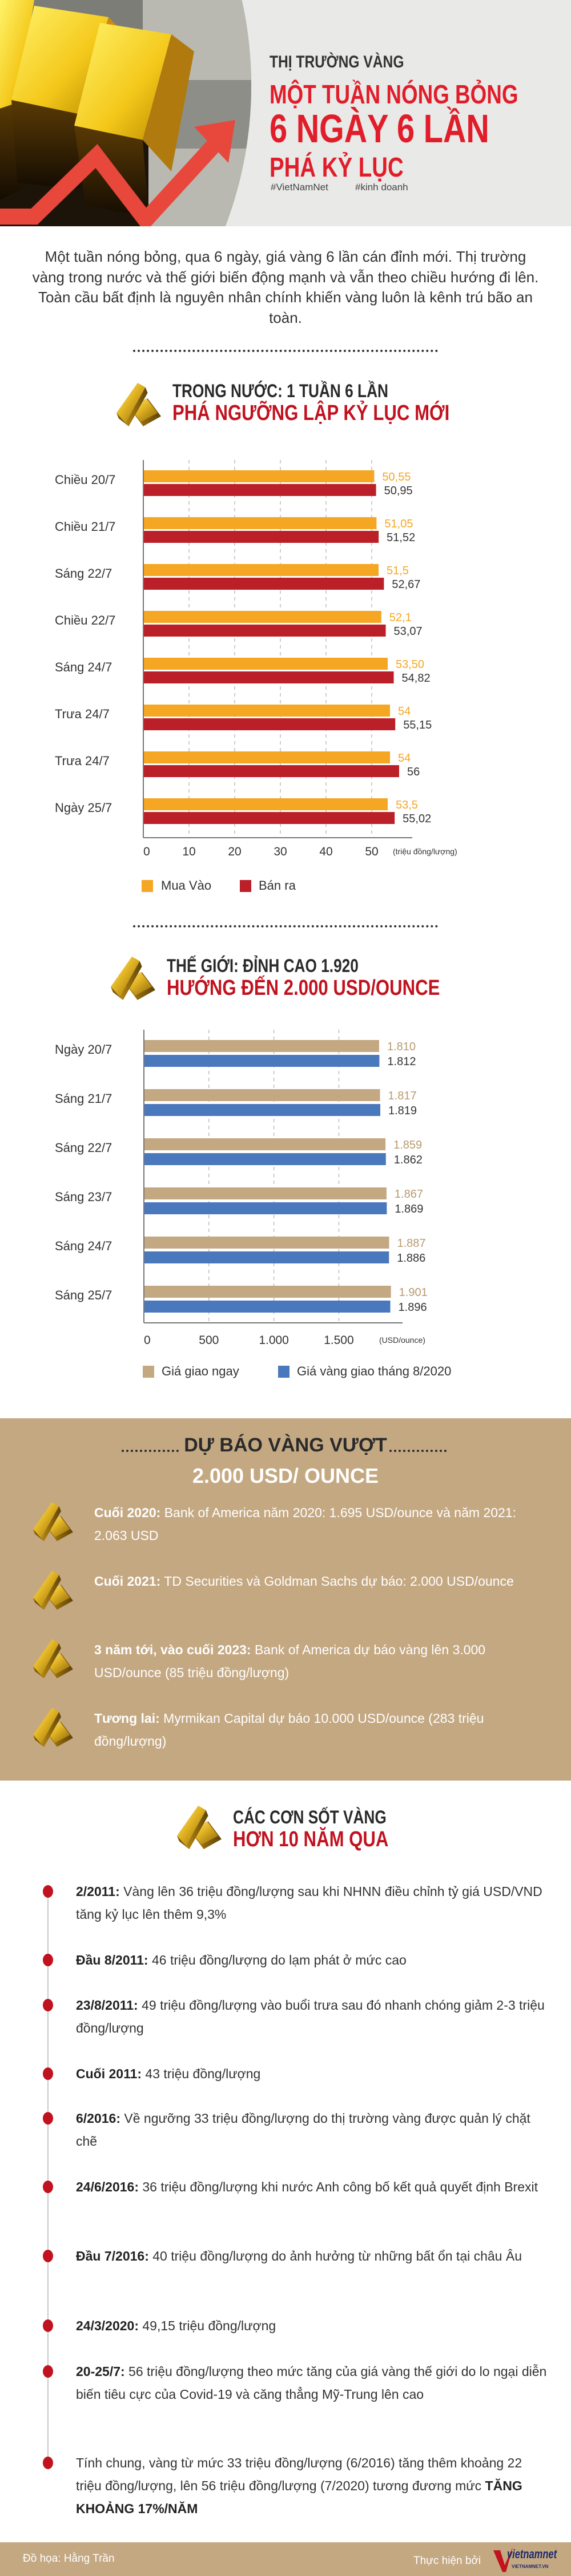 The height and width of the screenshot is (2576, 571). Describe the element at coordinates (394, 94) in the screenshot. I see `hero-title-line1: MỘT TUẦN NÓNG BỎNG` at that location.